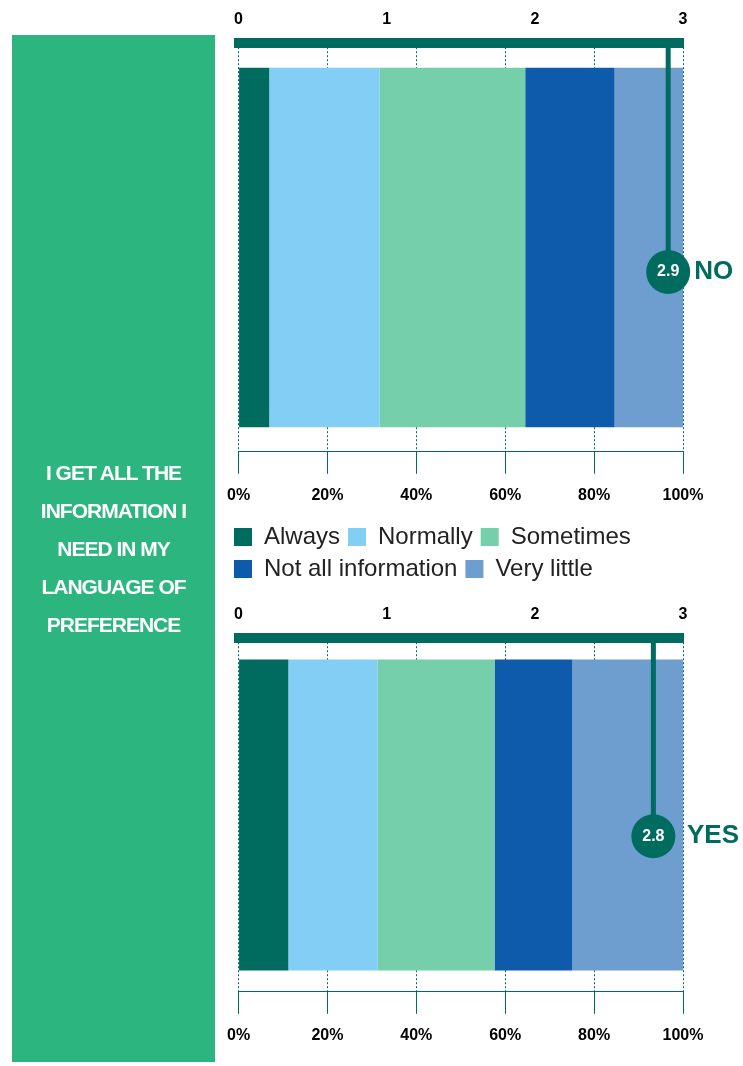 The width and height of the screenshot is (743, 1066). What do you see at coordinates (714, 270) in the screenshot?
I see `text: NO` at bounding box center [714, 270].